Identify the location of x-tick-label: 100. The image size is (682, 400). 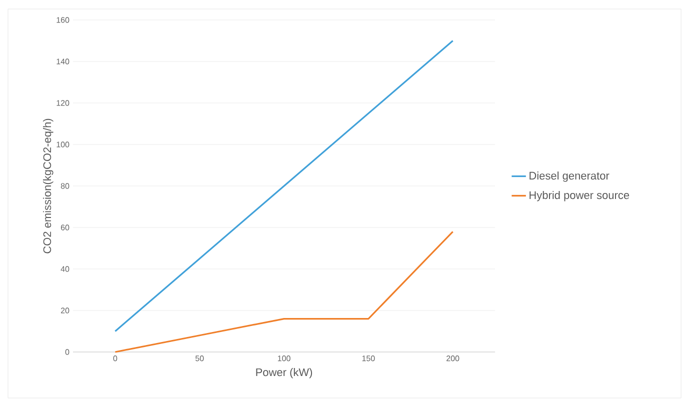
(284, 359).